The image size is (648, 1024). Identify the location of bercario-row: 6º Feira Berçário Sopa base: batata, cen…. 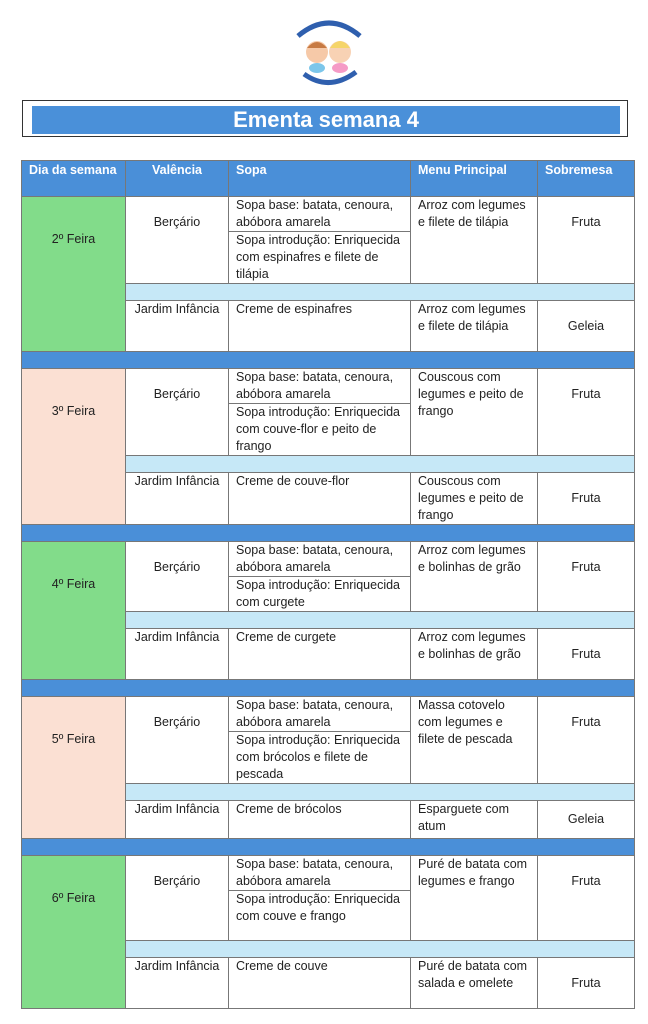
(328, 932).